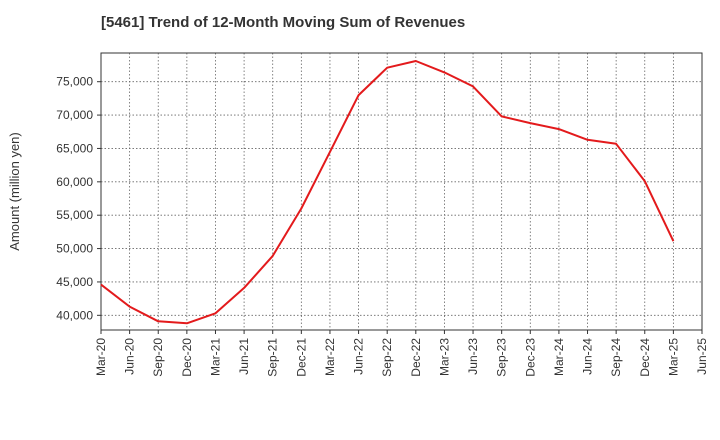 The width and height of the screenshot is (720, 440). I want to click on y-tick-label: 75,000, so click(74, 82).